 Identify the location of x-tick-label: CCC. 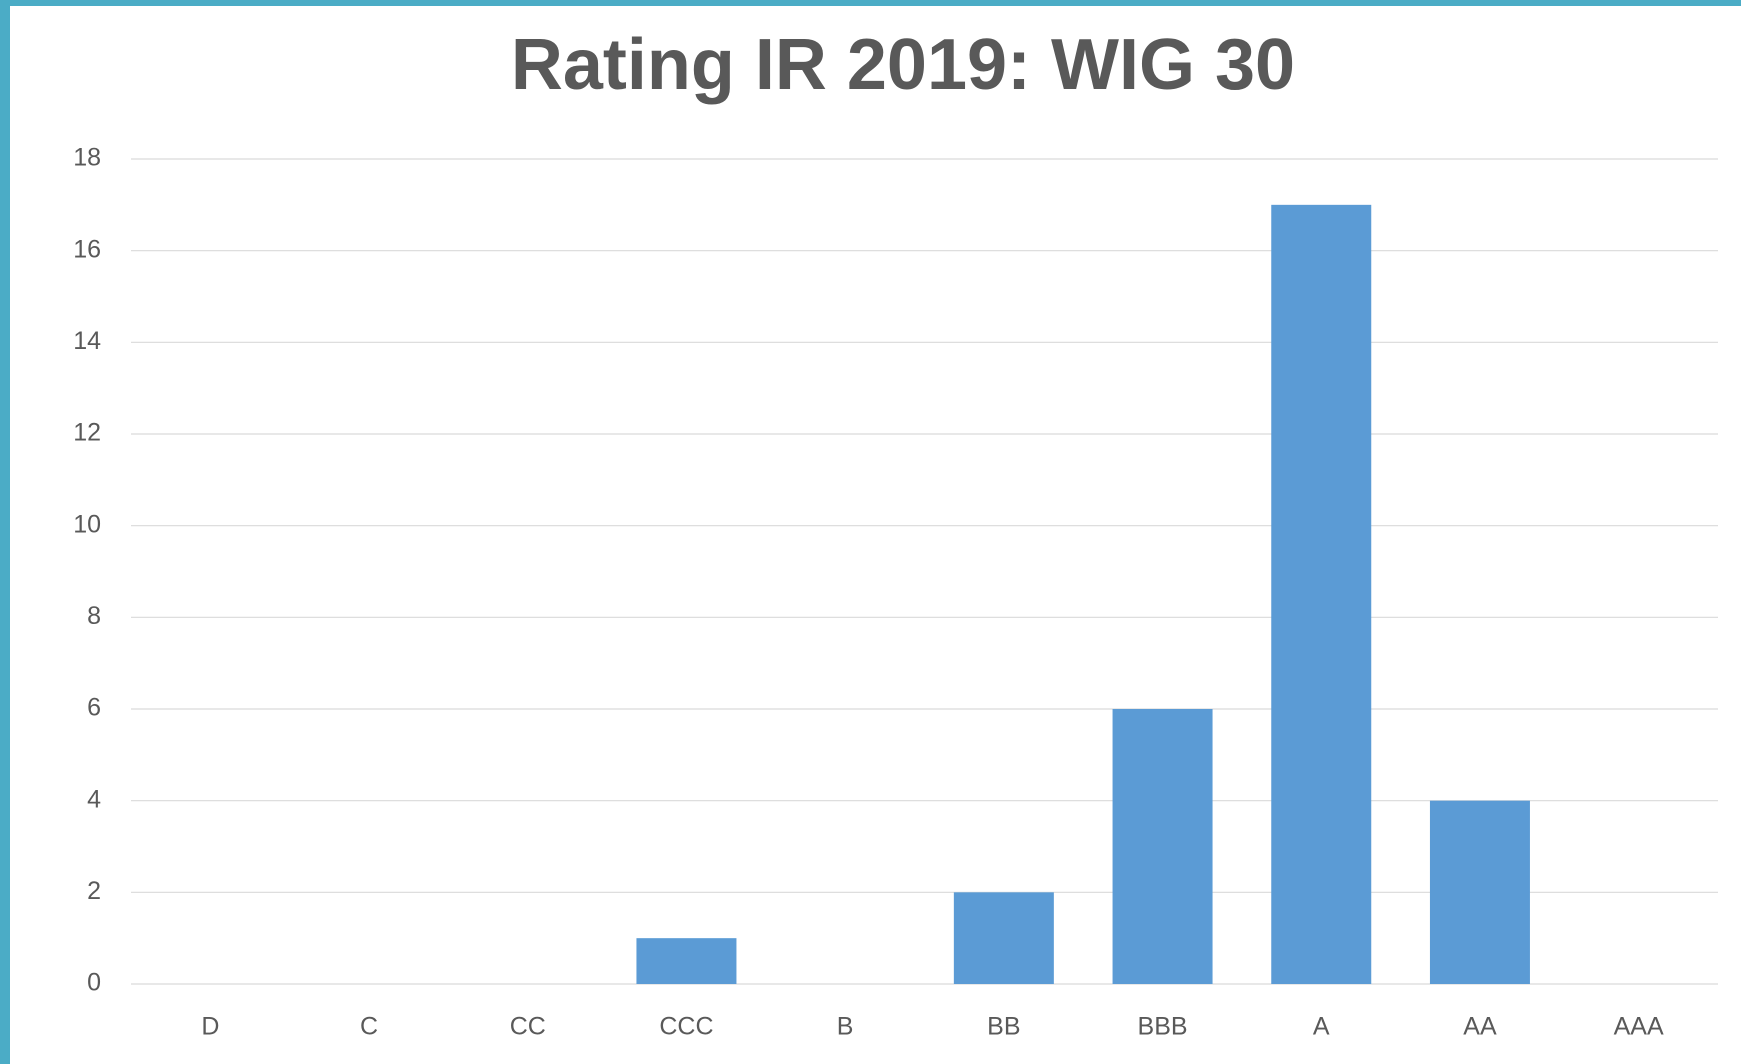
(686, 1027).